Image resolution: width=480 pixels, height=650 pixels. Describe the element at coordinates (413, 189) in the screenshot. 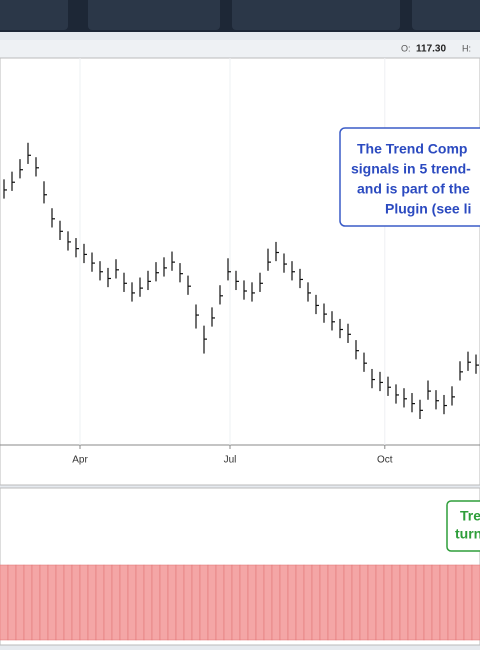

I see `annotation-text: and is part of the` at that location.